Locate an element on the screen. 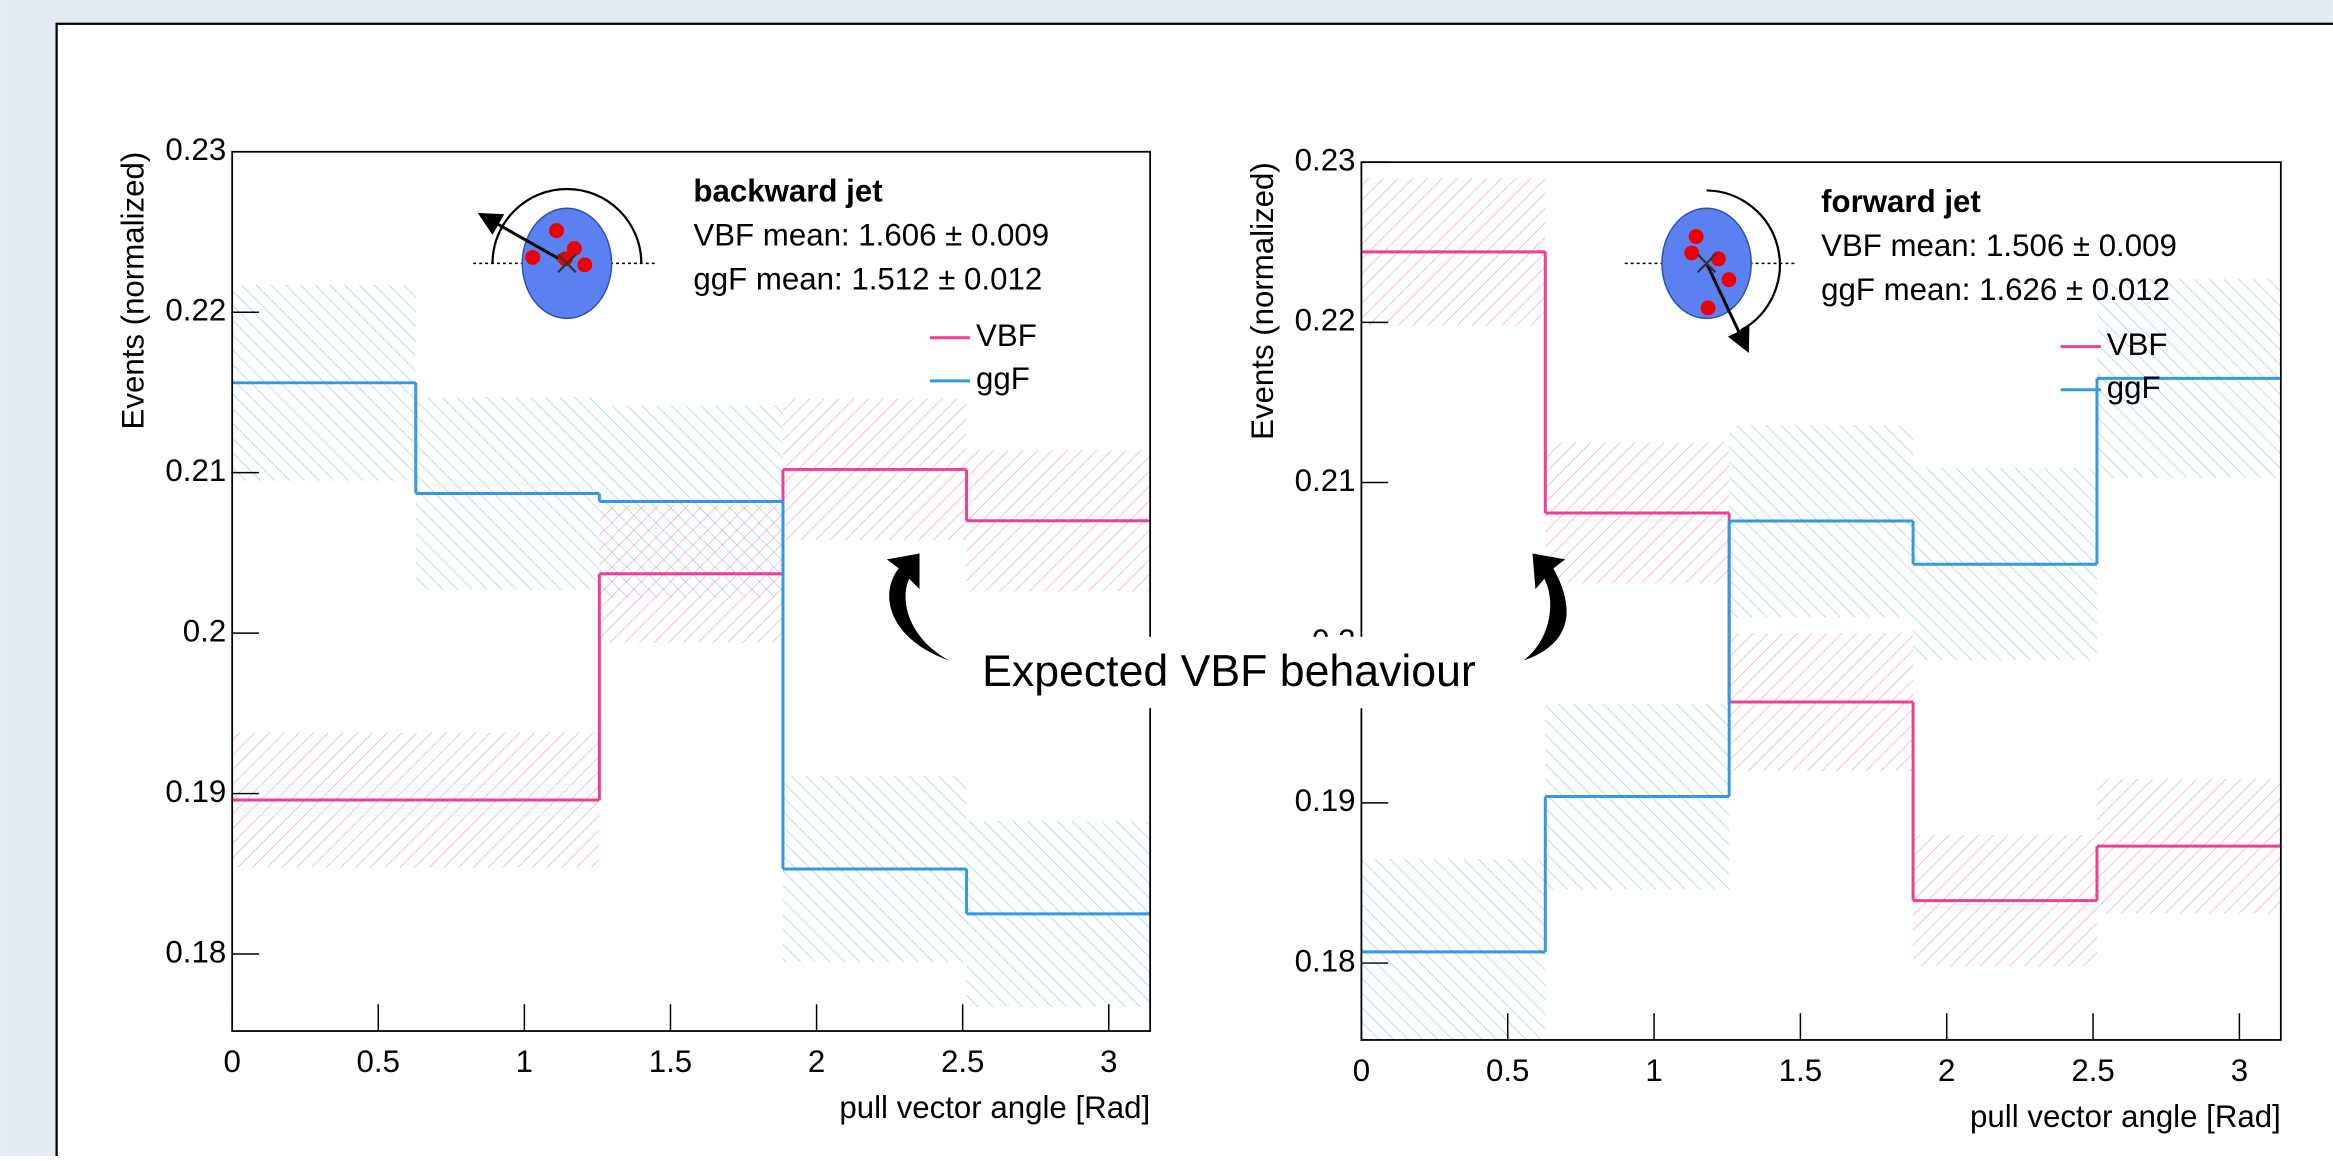 This screenshot has width=2333, height=1161. error-band is located at coordinates (1453, 949).